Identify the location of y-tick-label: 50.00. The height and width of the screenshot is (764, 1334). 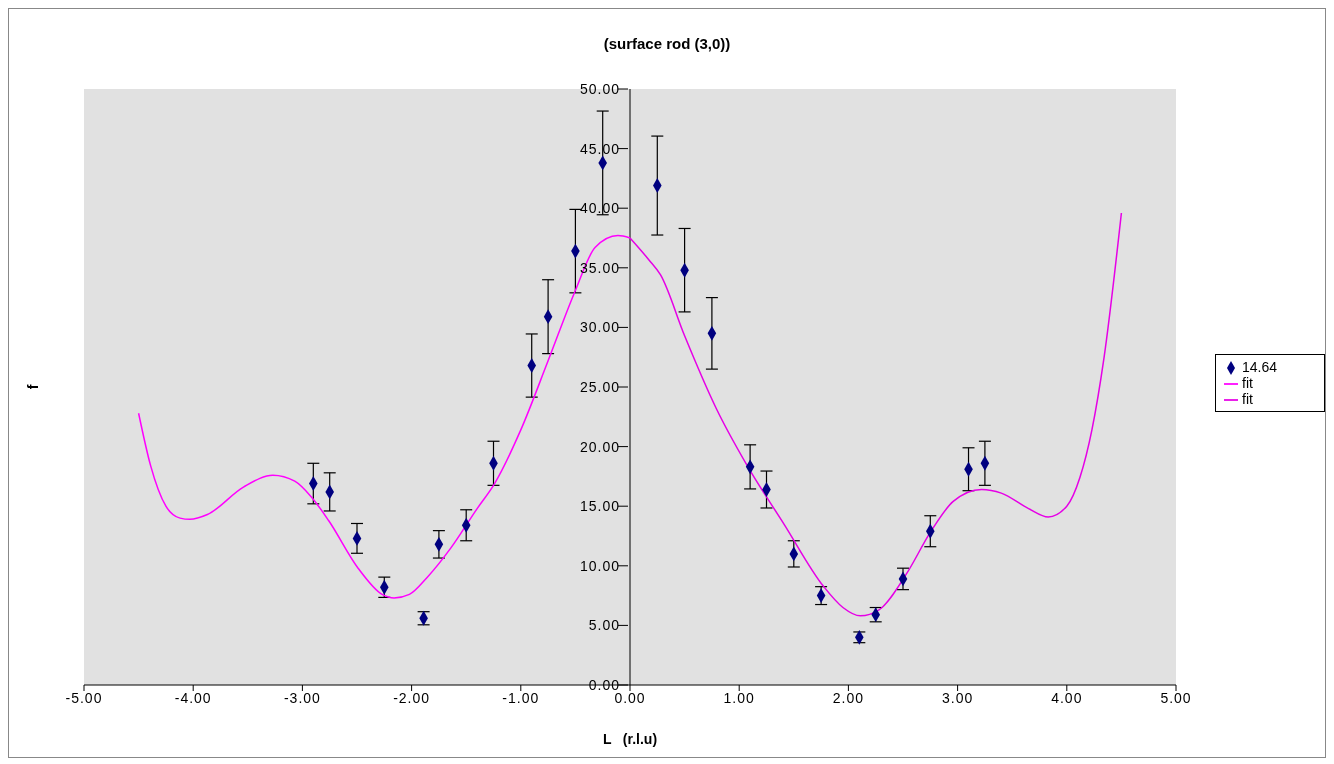
(599, 89).